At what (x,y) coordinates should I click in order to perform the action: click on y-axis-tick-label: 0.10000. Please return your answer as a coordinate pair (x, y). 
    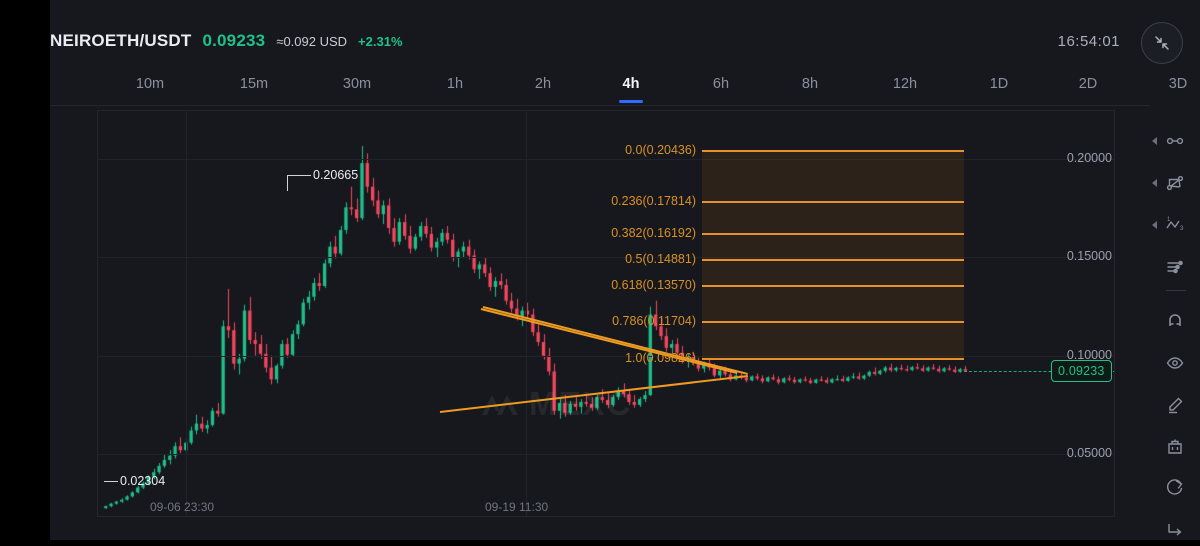
    Looking at the image, I should click on (1089, 354).